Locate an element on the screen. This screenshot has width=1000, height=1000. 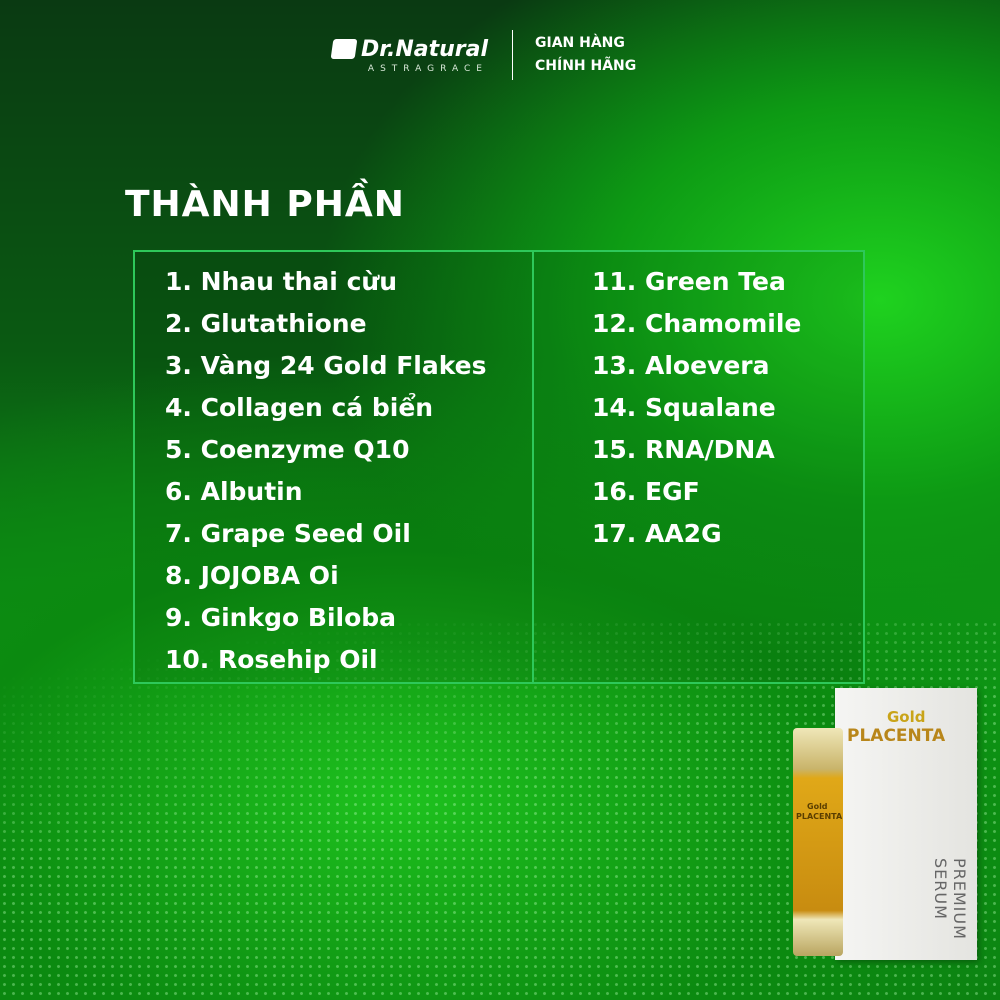
ingredient-item: 9. Ginkgo Biloba is located at coordinates (281, 617).